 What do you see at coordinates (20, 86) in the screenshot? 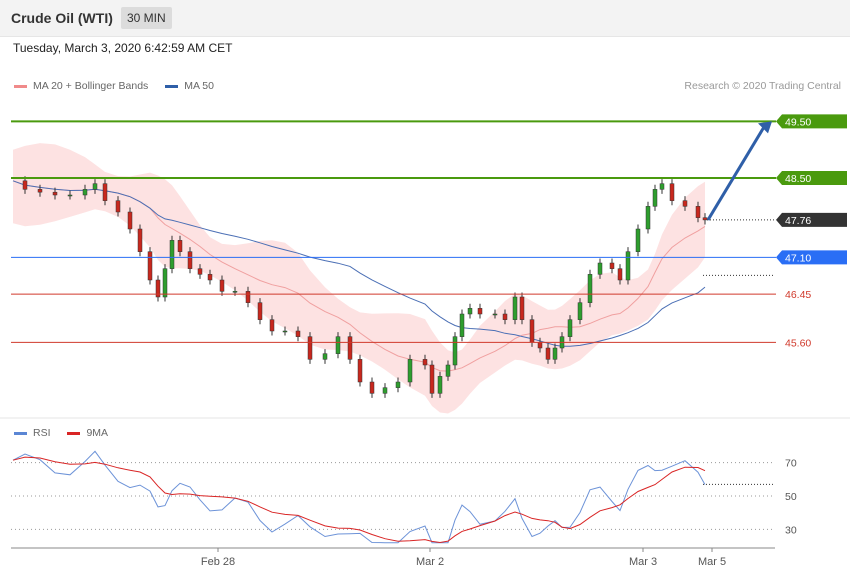
I see `ma20-swatch` at bounding box center [20, 86].